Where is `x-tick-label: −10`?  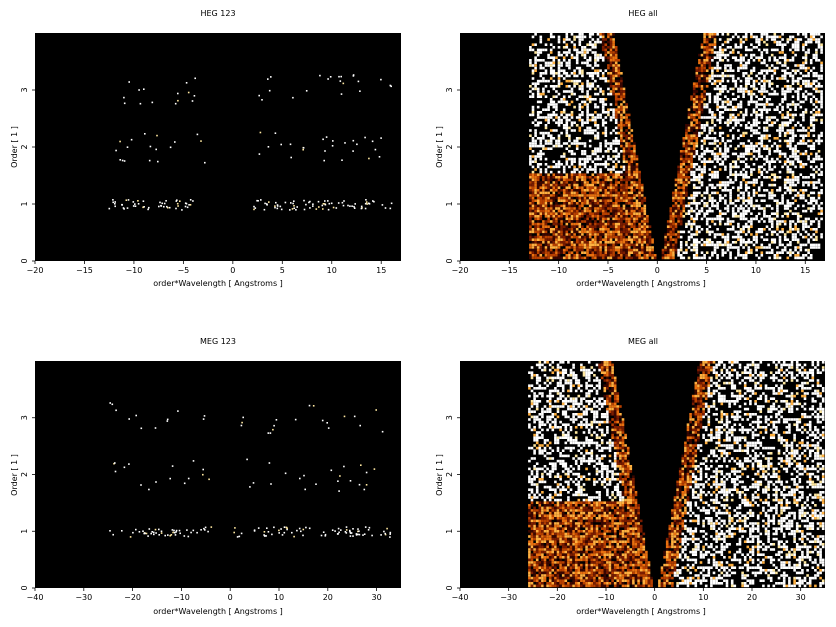 x-tick-label: −10 is located at coordinates (558, 270).